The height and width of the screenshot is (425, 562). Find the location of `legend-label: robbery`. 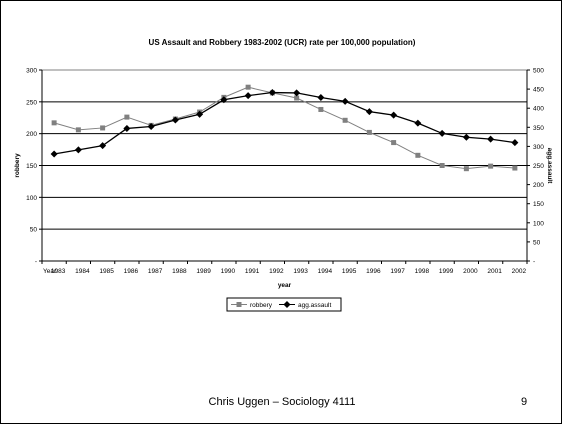

legend-label: robbery is located at coordinates (261, 305).